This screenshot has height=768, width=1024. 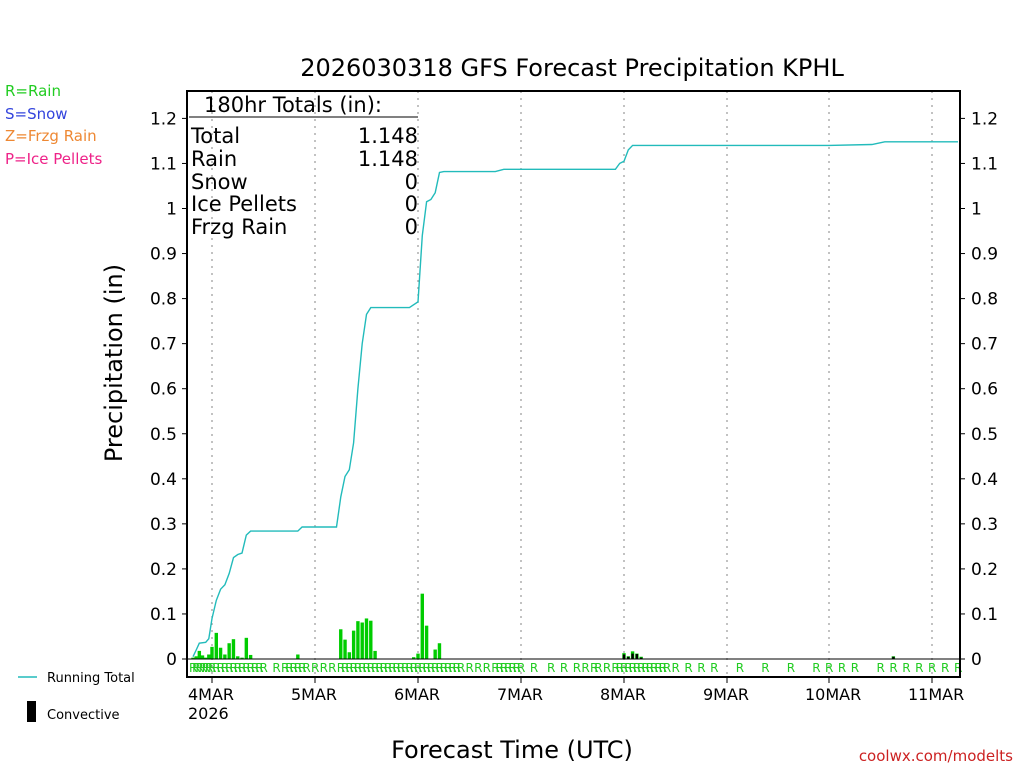 I want to click on y-axis-right: 0 0.1 0.2 0.3 0.4 0.5 0.6 0.7 0.8 0.9 1 1.1 1.2, so click(x=979, y=389).